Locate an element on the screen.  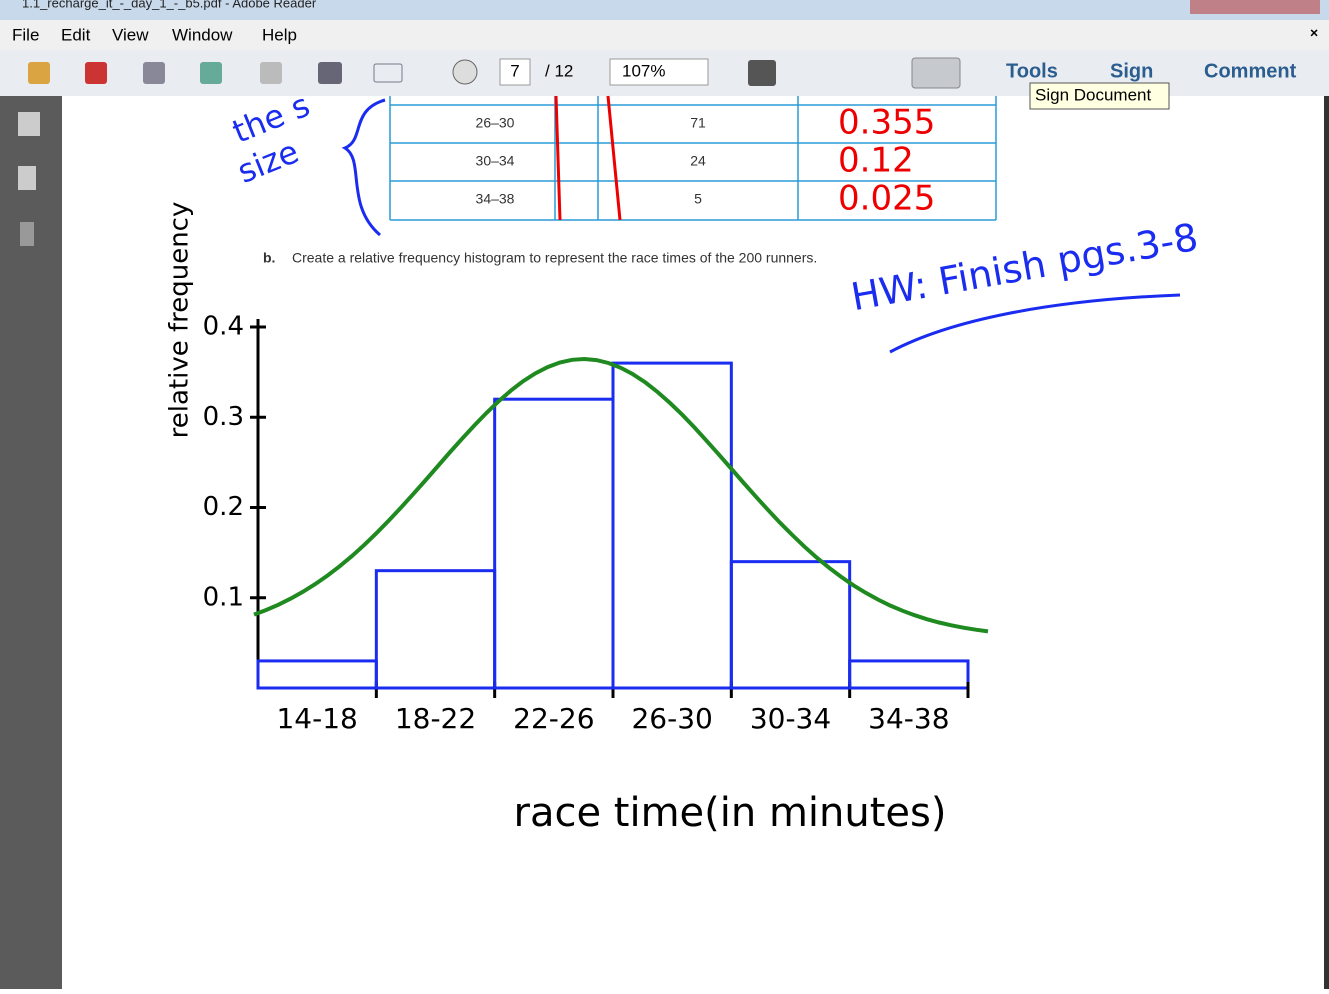
brace is located at coordinates (363, 167).